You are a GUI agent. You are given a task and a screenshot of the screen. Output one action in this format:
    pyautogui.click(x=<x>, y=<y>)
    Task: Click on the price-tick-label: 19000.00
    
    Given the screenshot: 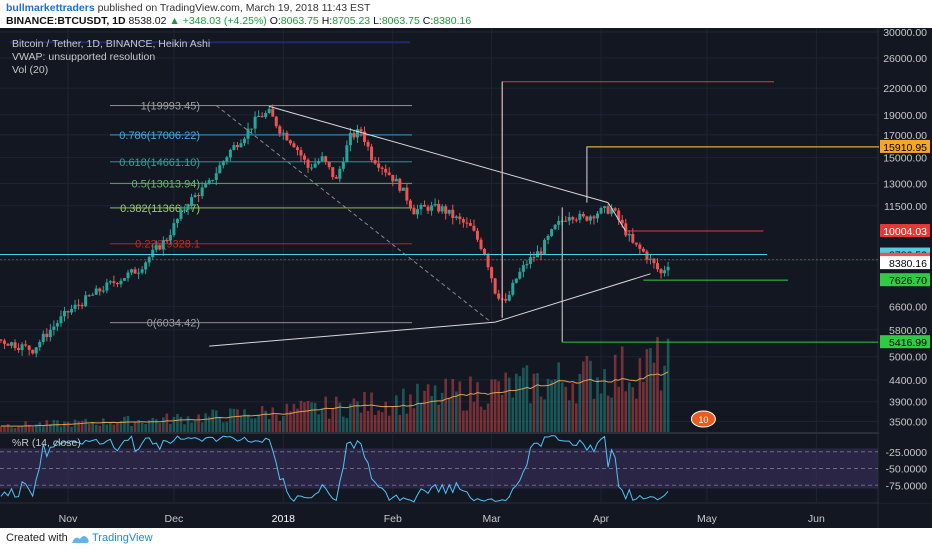 What is the action you would take?
    pyautogui.click(x=905, y=116)
    